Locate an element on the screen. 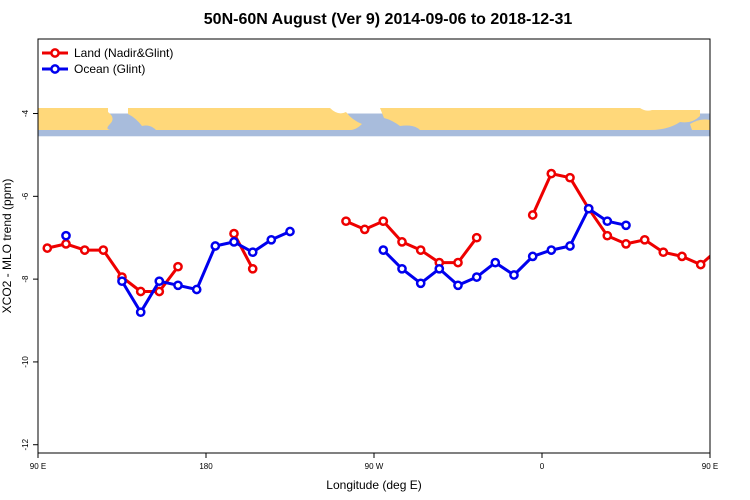 The image size is (750, 500). legend-label-ocean: Ocean (Glint) is located at coordinates (109, 69).